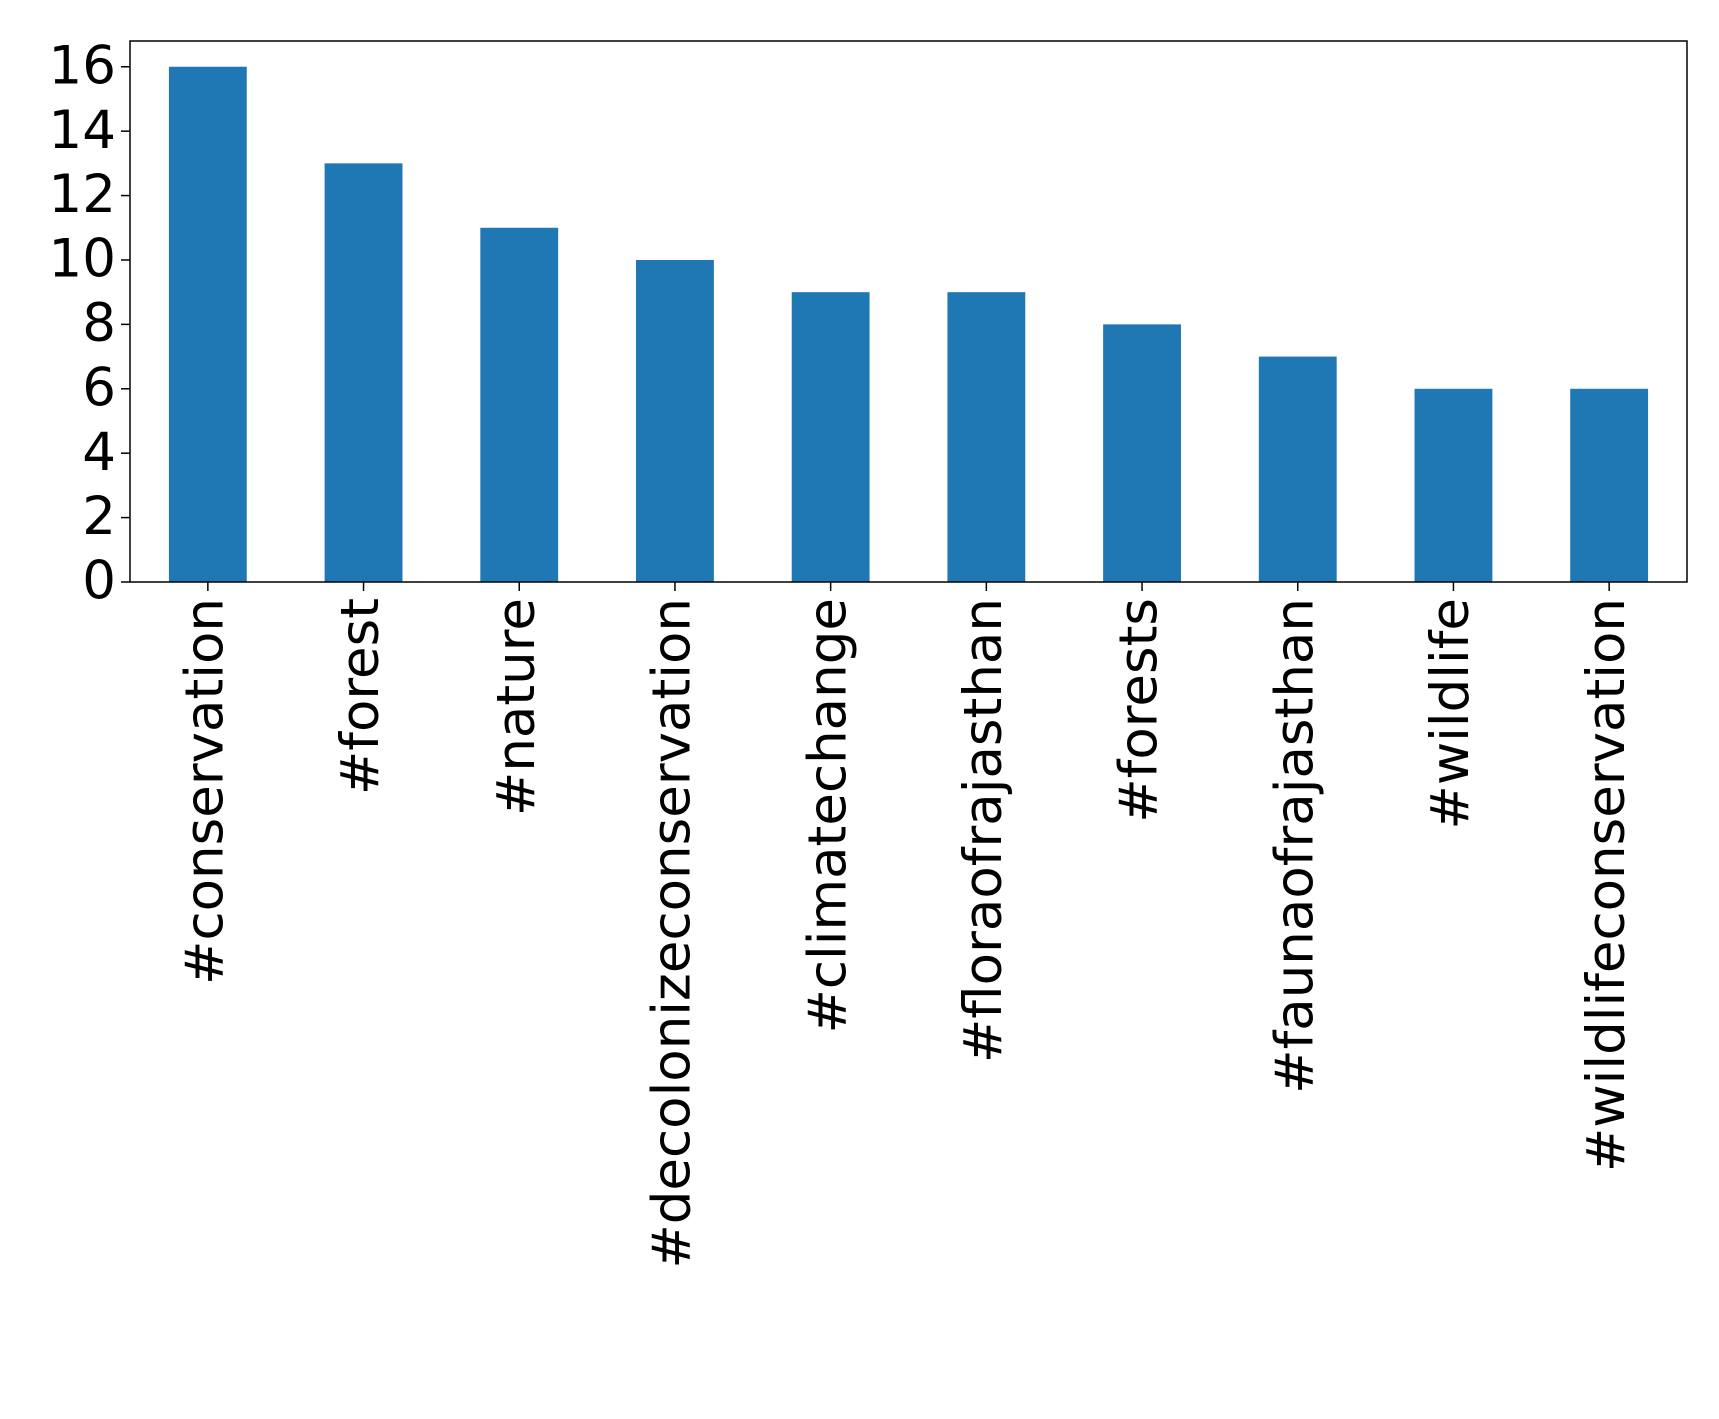 This screenshot has width=1719, height=1419. Describe the element at coordinates (672, 933) in the screenshot. I see `x-tick-label: #decolonizeconservation` at that location.